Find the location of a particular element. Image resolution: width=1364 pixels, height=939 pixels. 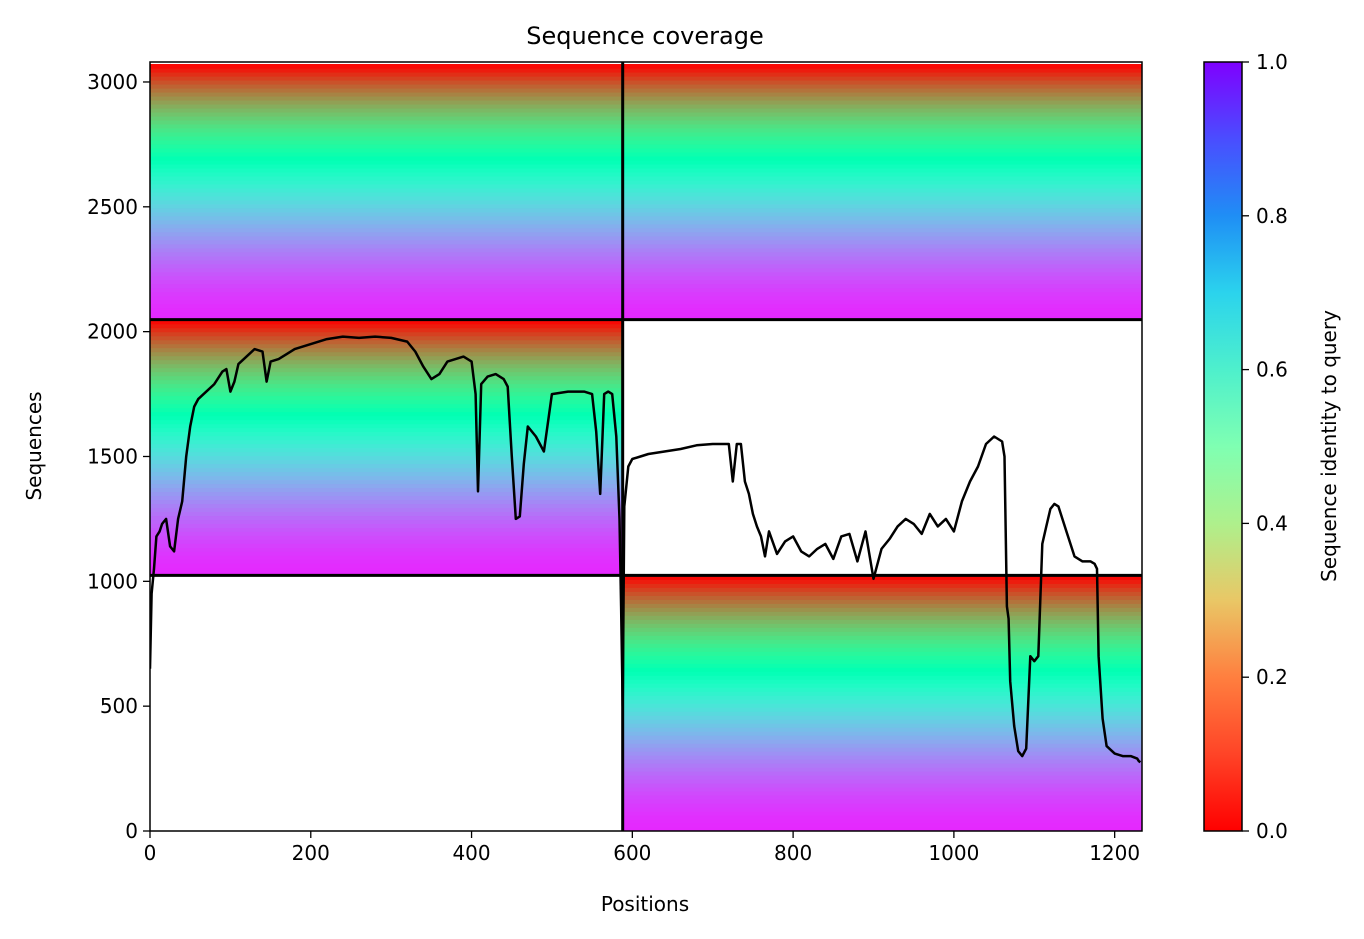

y-axis-label: Sequences is located at coordinates (34, 445).